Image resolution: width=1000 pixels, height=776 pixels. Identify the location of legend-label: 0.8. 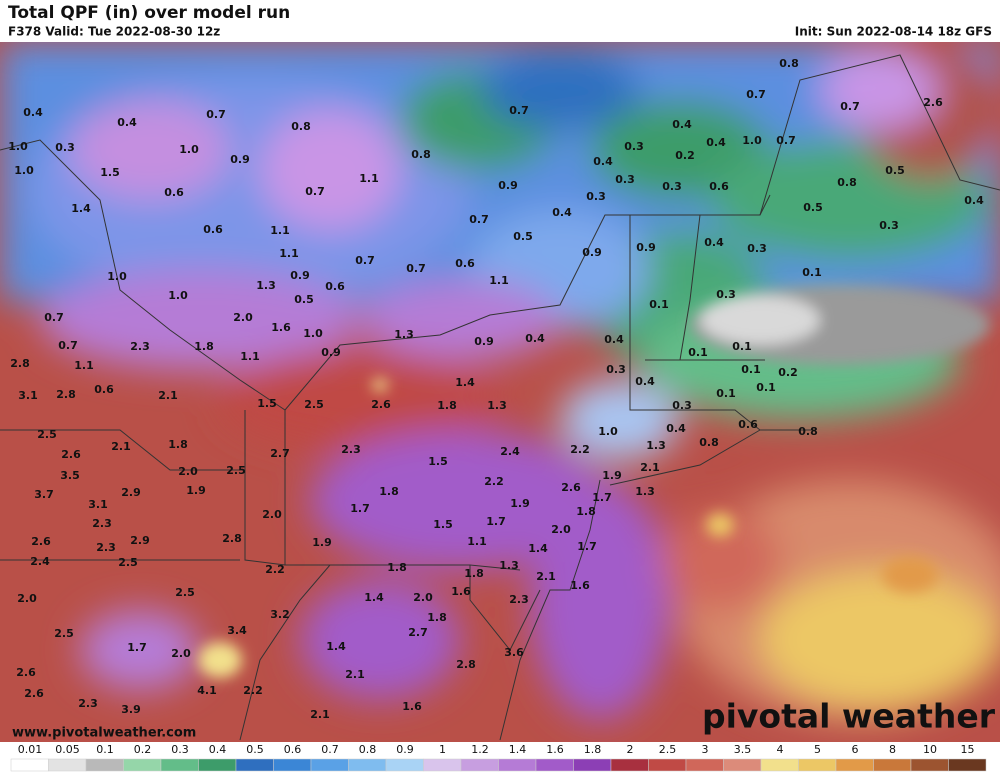
(368, 749).